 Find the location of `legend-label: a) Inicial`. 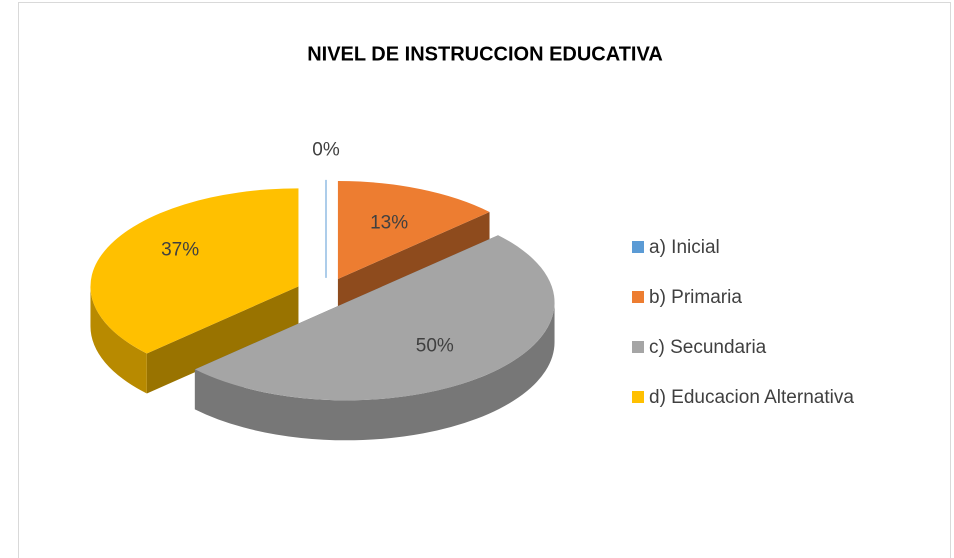

legend-label: a) Inicial is located at coordinates (684, 247).